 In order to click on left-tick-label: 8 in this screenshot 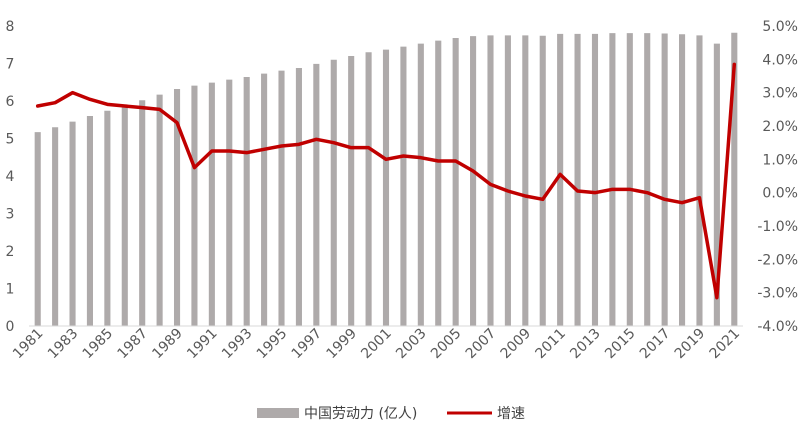, I will do `click(10, 27)`.